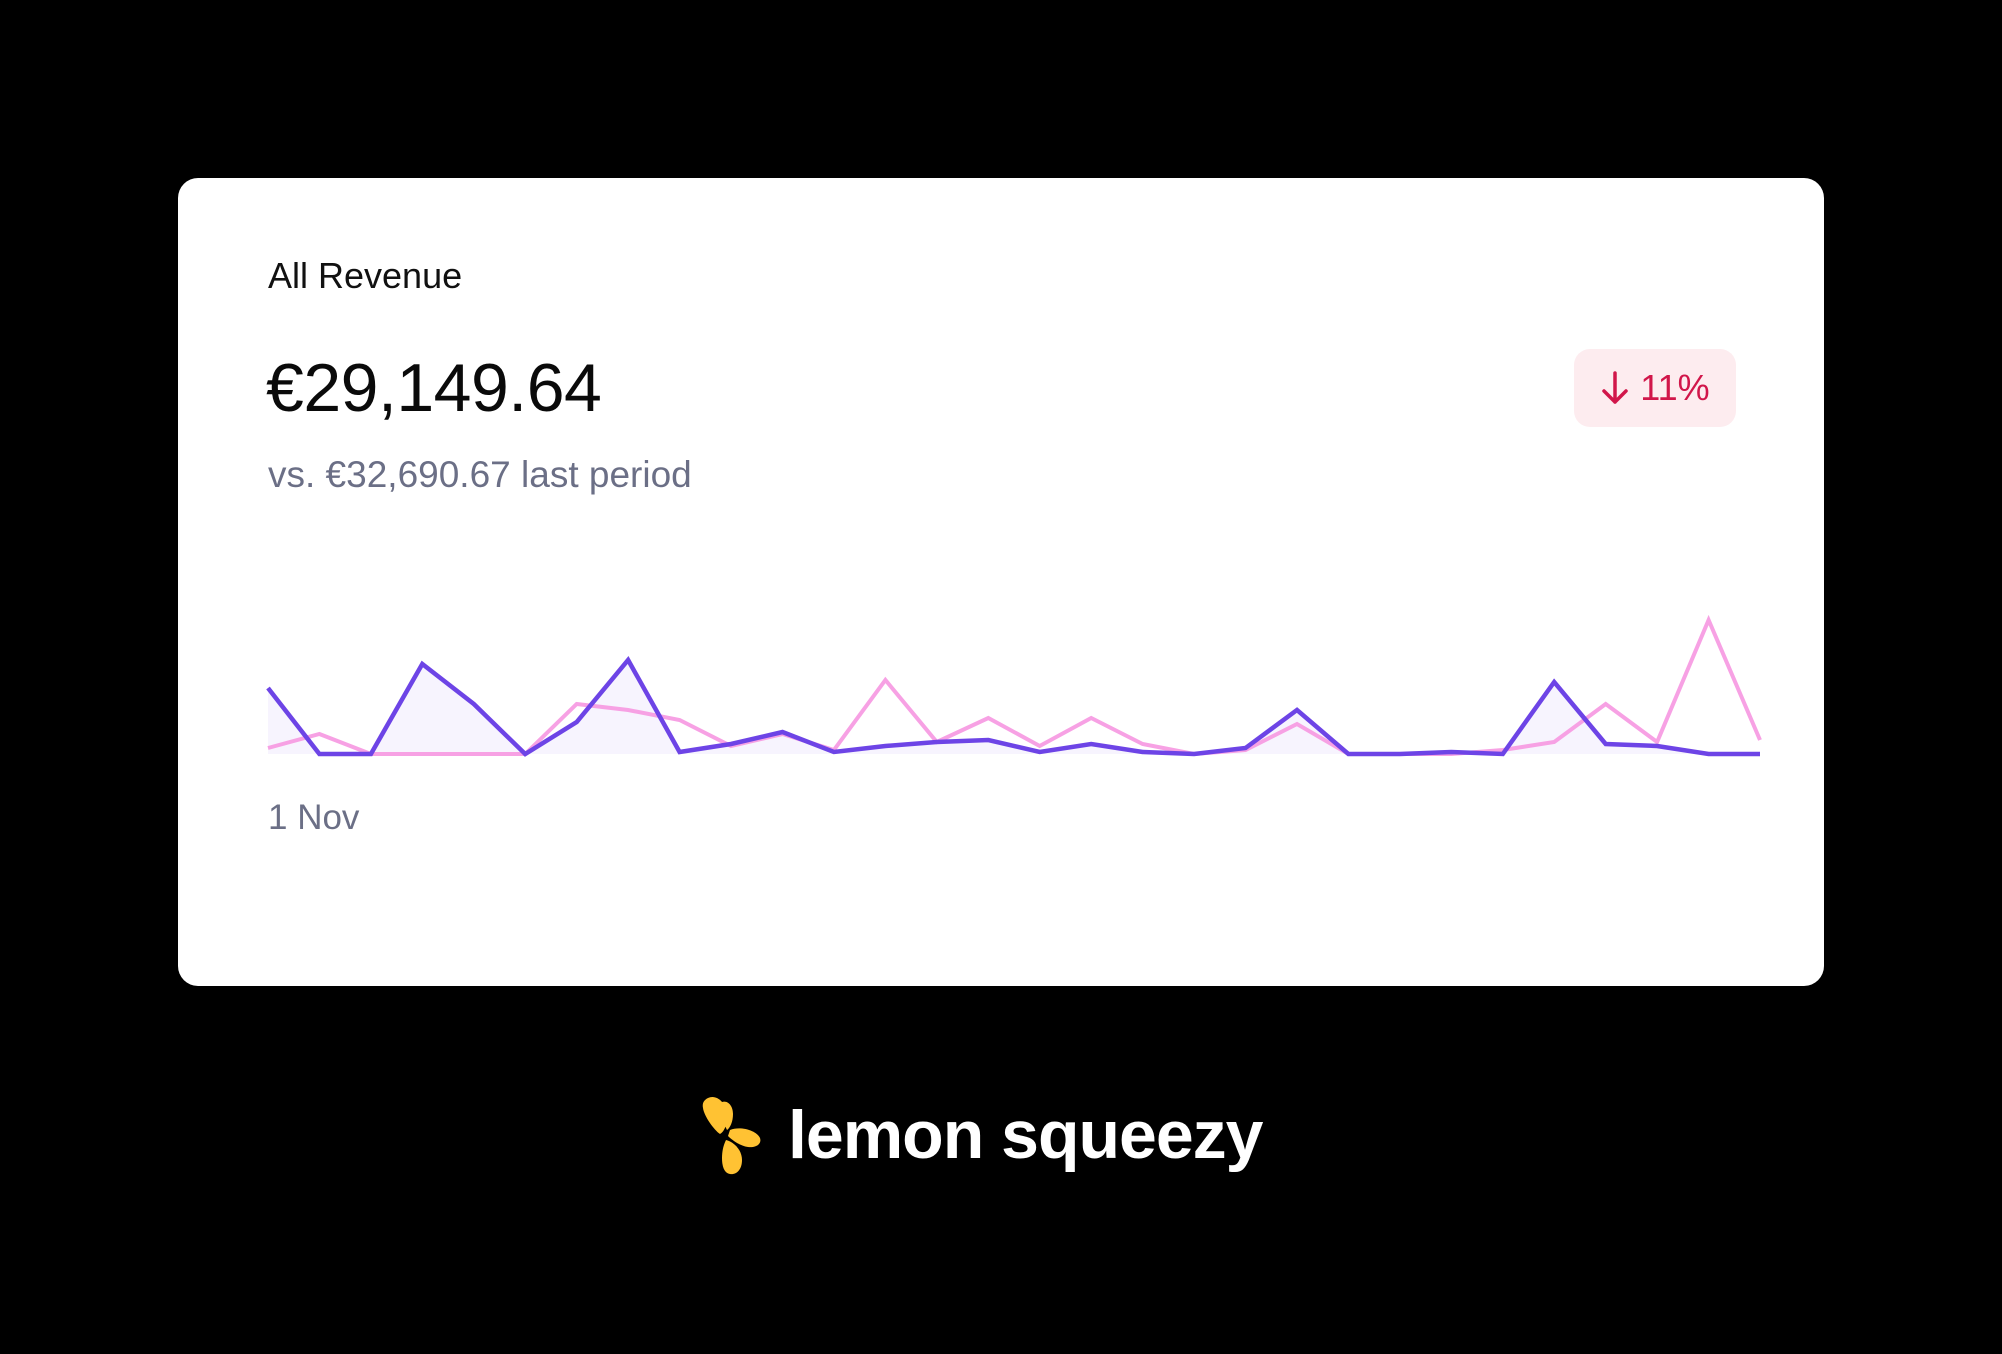 The image size is (2002, 1354). What do you see at coordinates (480, 474) in the screenshot?
I see `comparison-text: vs. €32,690.67 last period` at bounding box center [480, 474].